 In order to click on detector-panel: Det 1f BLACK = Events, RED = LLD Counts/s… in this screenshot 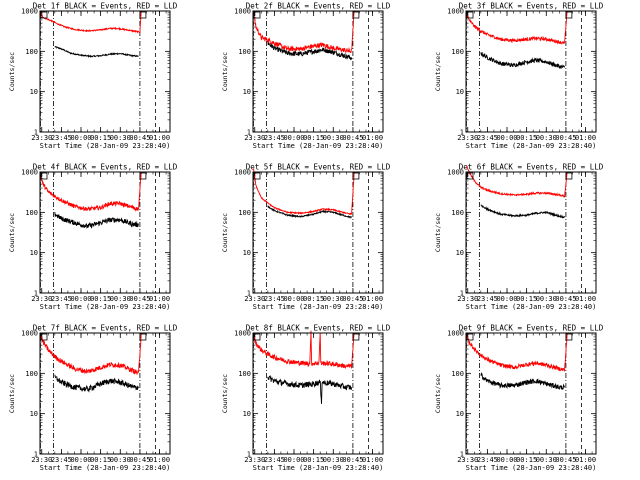, I will do `click(93, 76)`.